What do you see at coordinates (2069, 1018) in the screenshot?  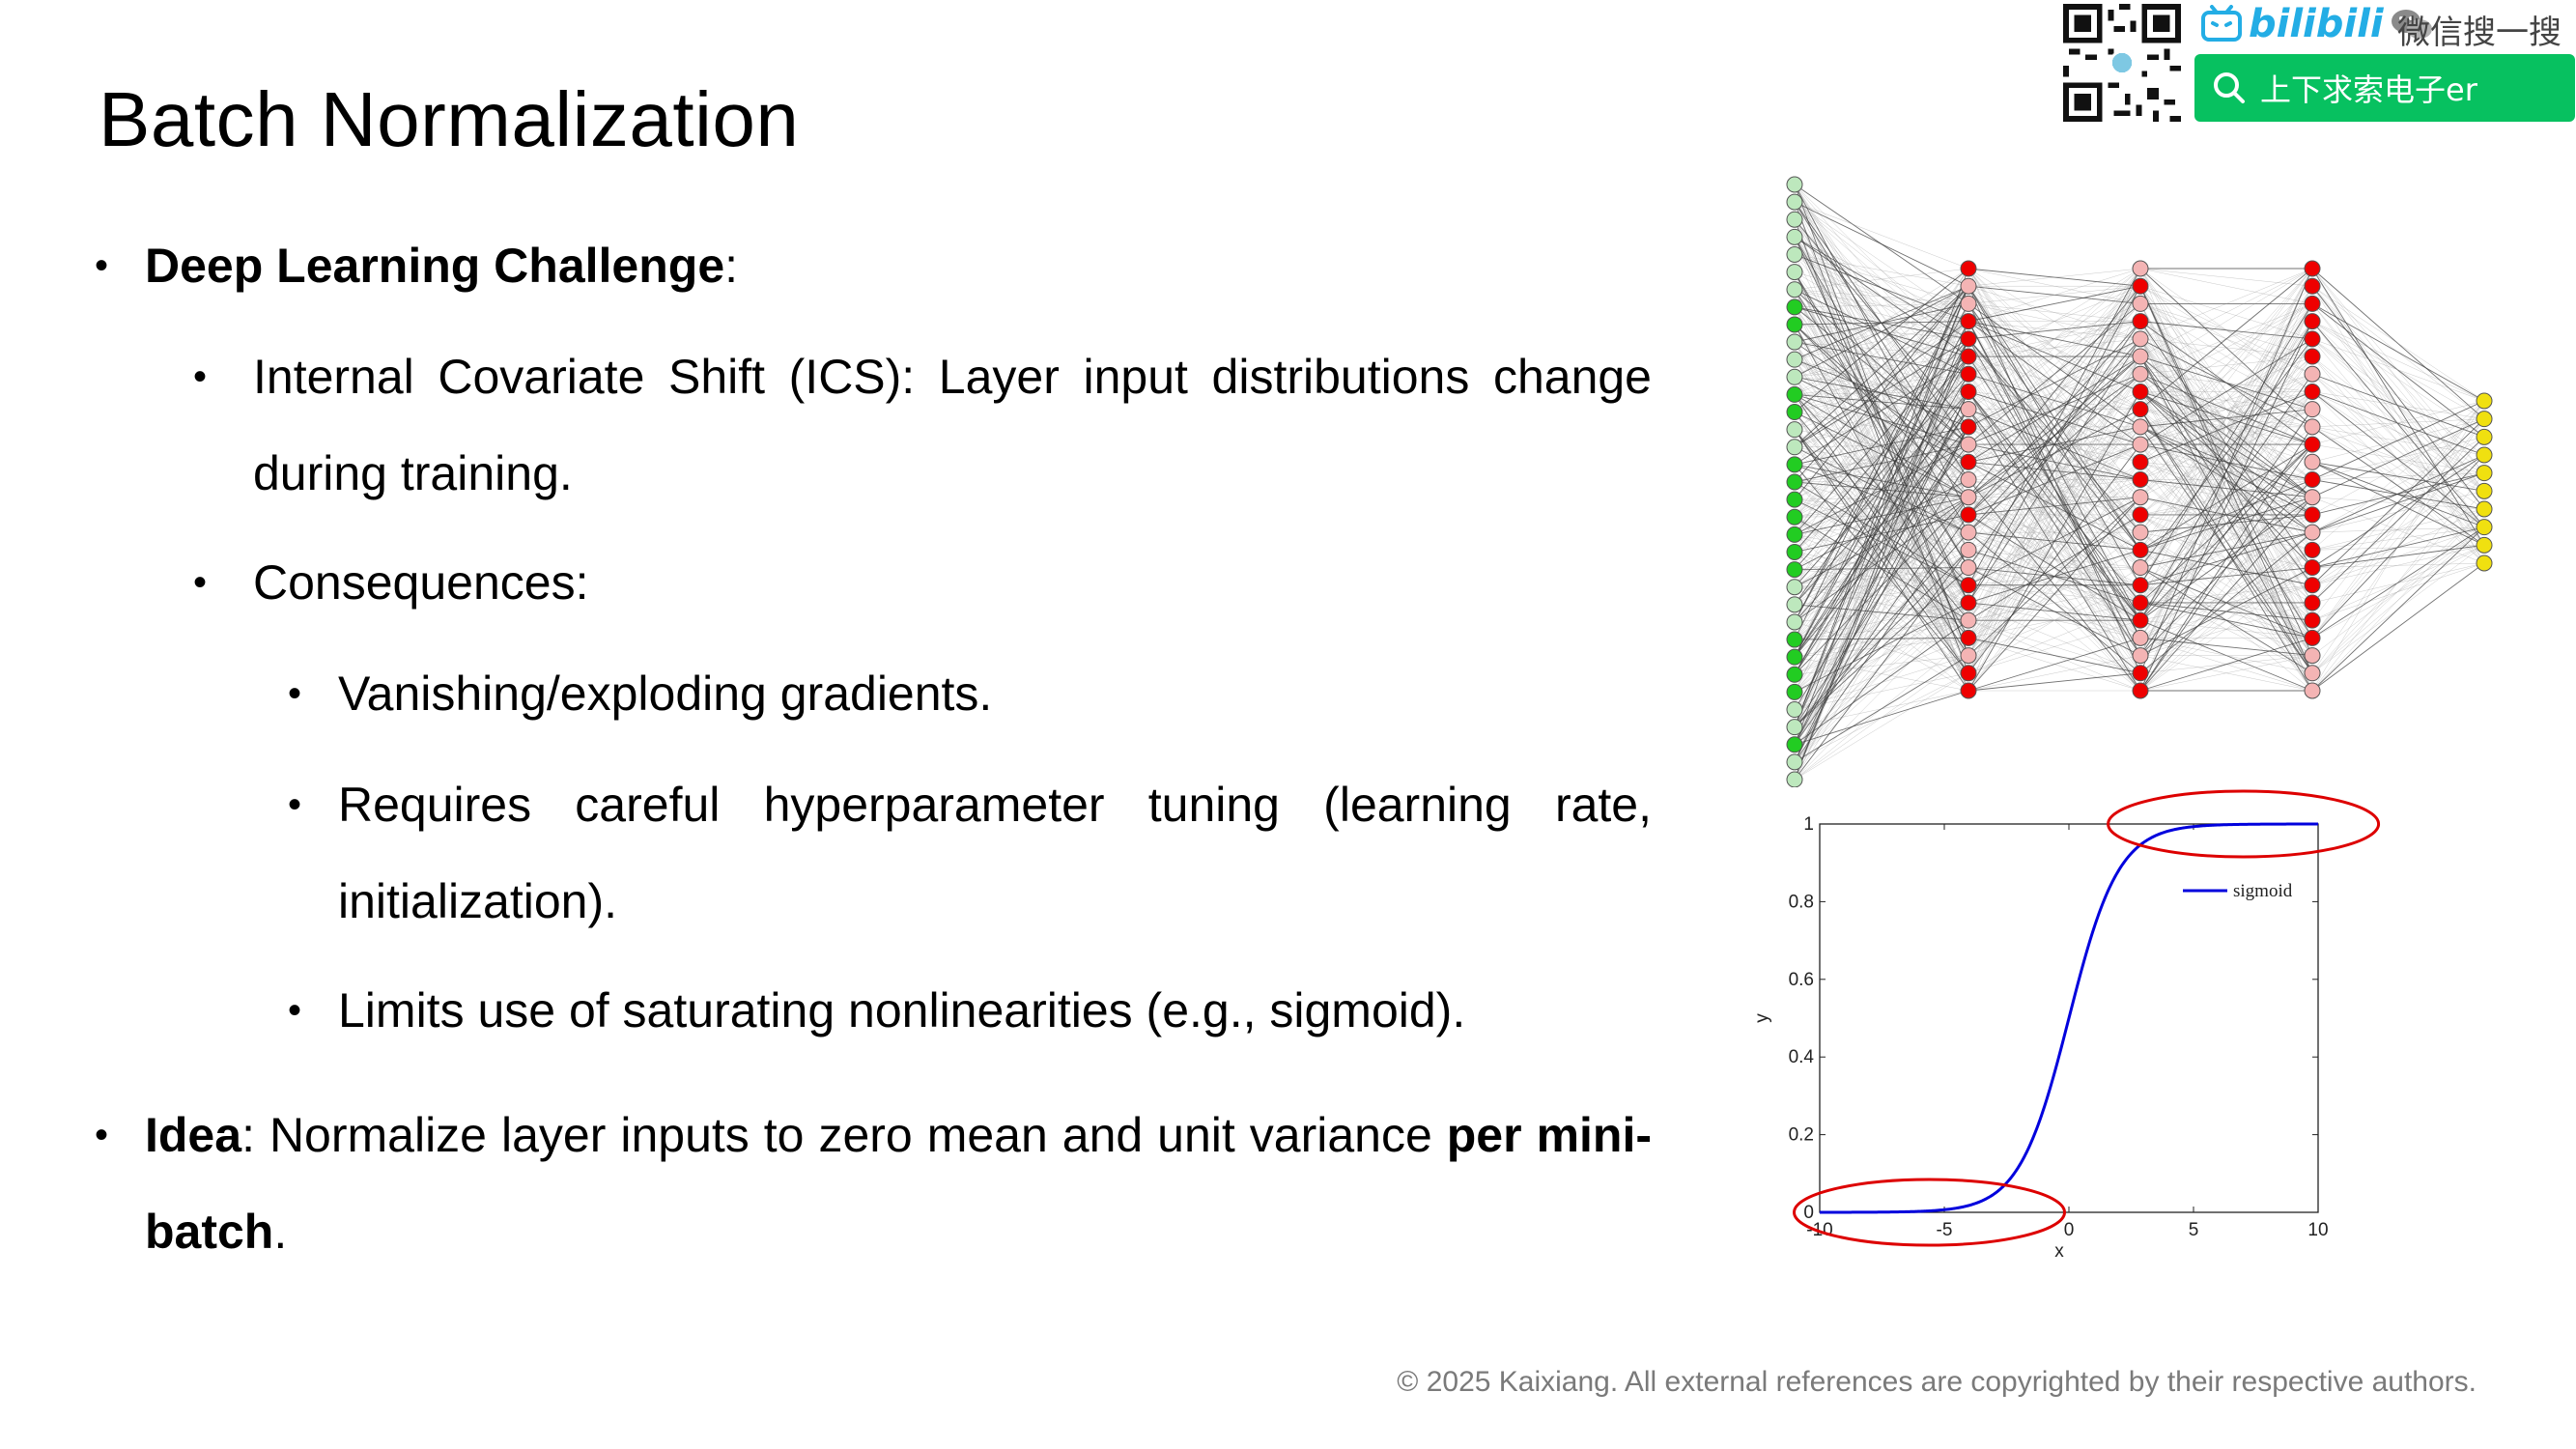 I see `sigmoid-curve` at bounding box center [2069, 1018].